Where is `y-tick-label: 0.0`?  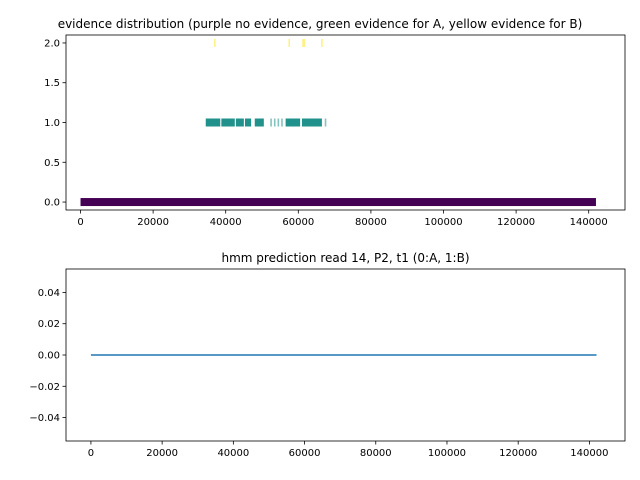
y-tick-label: 0.0 is located at coordinates (52, 203).